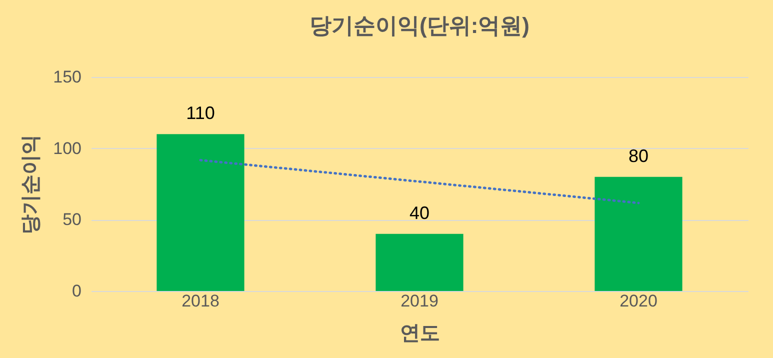 The image size is (773, 358). Describe the element at coordinates (638, 156) in the screenshot. I see `data-label: 80` at that location.